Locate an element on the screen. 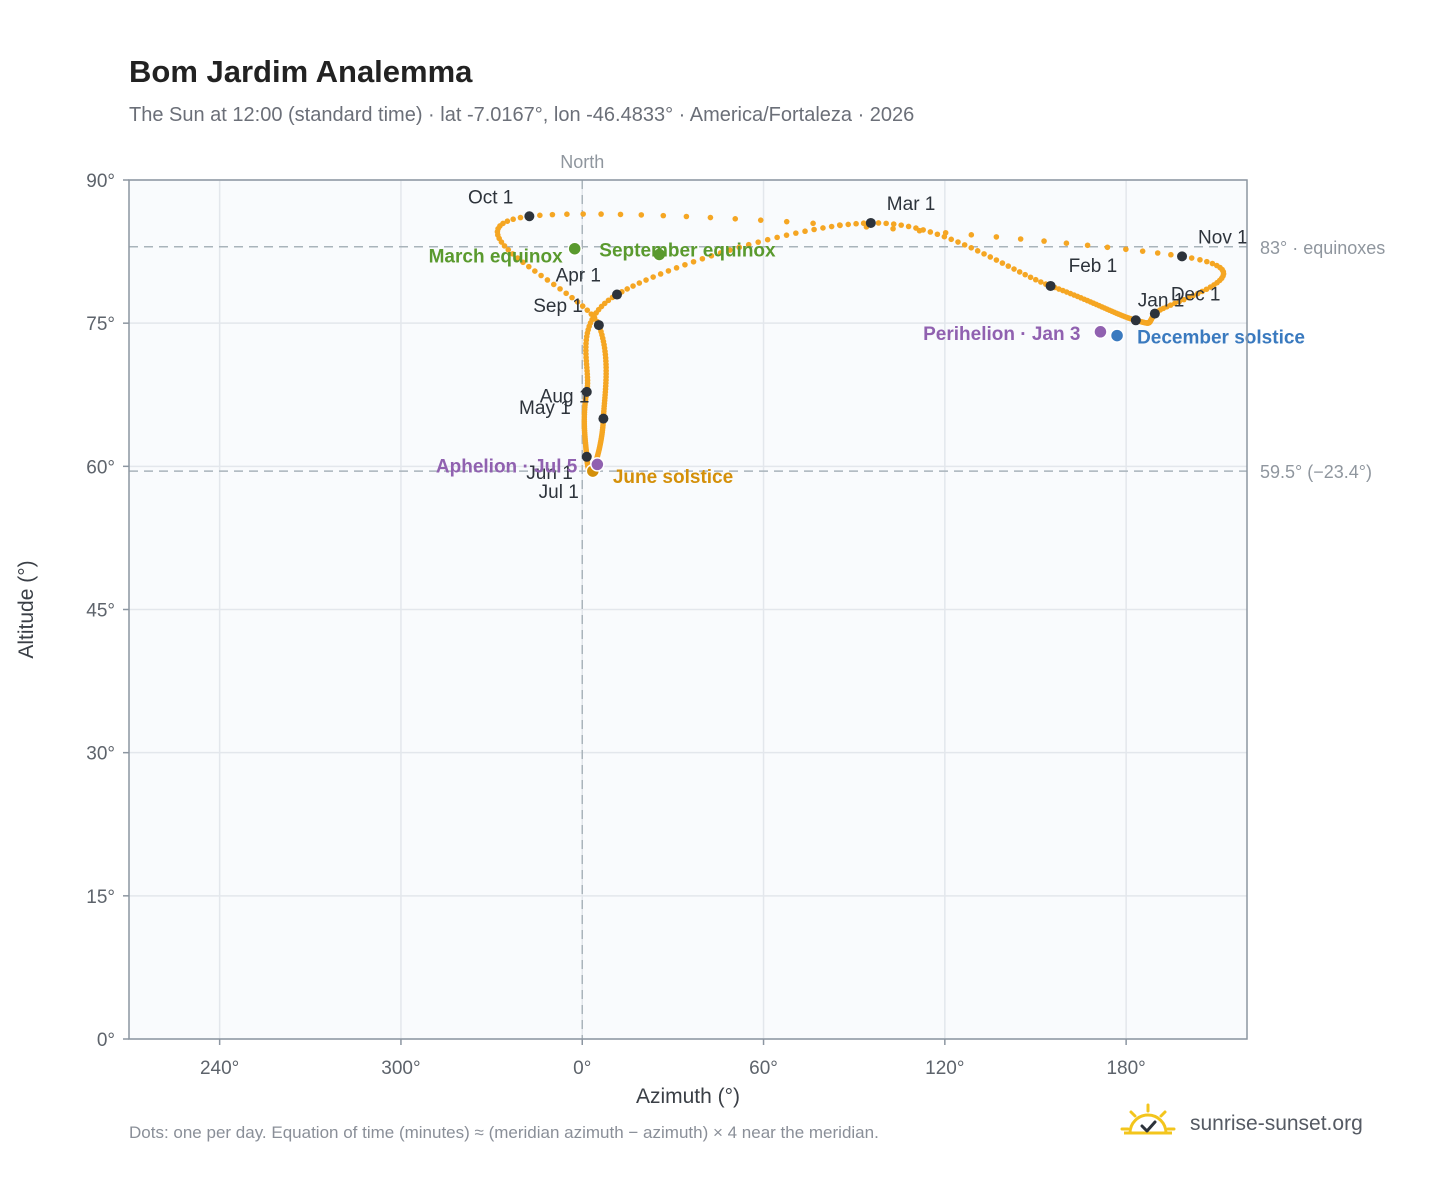 This screenshot has height=1188, width=1448. x-tick-label-1: 300° is located at coordinates (400, 1068).